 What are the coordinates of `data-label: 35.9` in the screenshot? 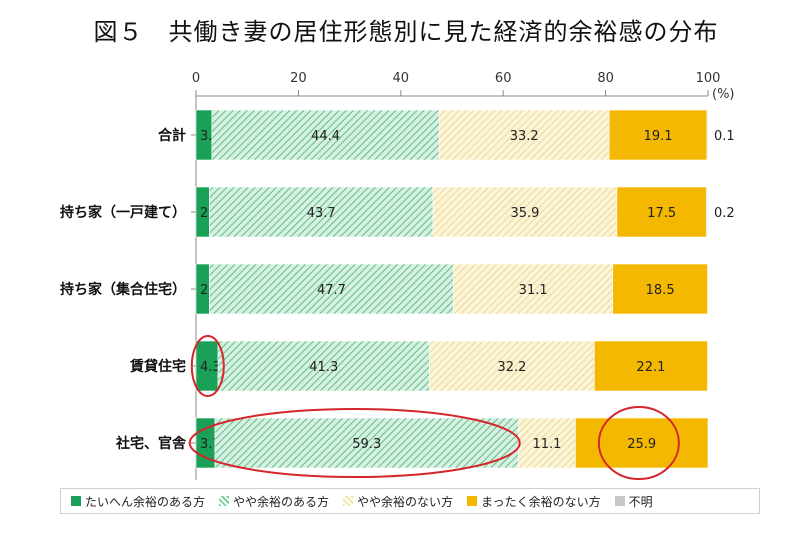 It's located at (524, 213).